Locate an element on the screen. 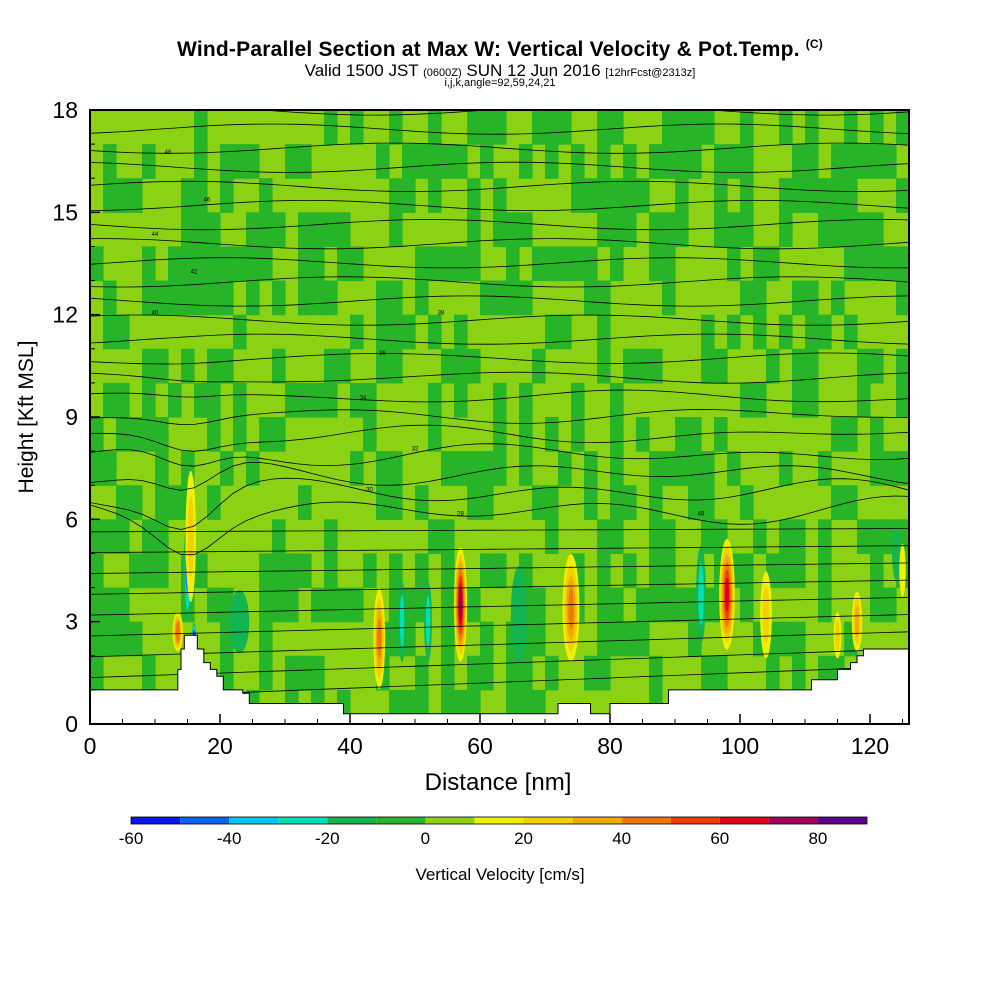 The image size is (1000, 1000). updraft-cell is located at coordinates (460, 604).